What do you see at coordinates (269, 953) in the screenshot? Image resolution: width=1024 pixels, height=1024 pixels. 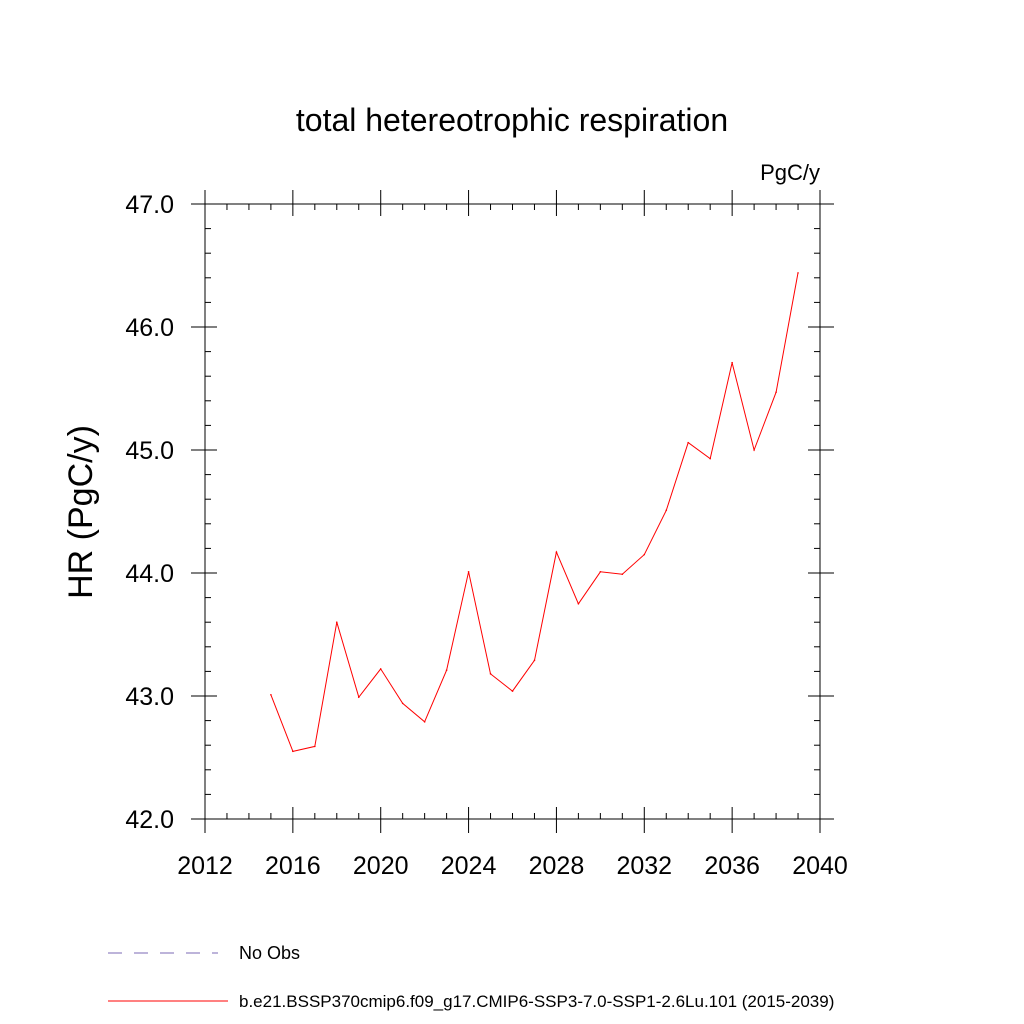 I see `legend-label-no-obs: No Obs` at bounding box center [269, 953].